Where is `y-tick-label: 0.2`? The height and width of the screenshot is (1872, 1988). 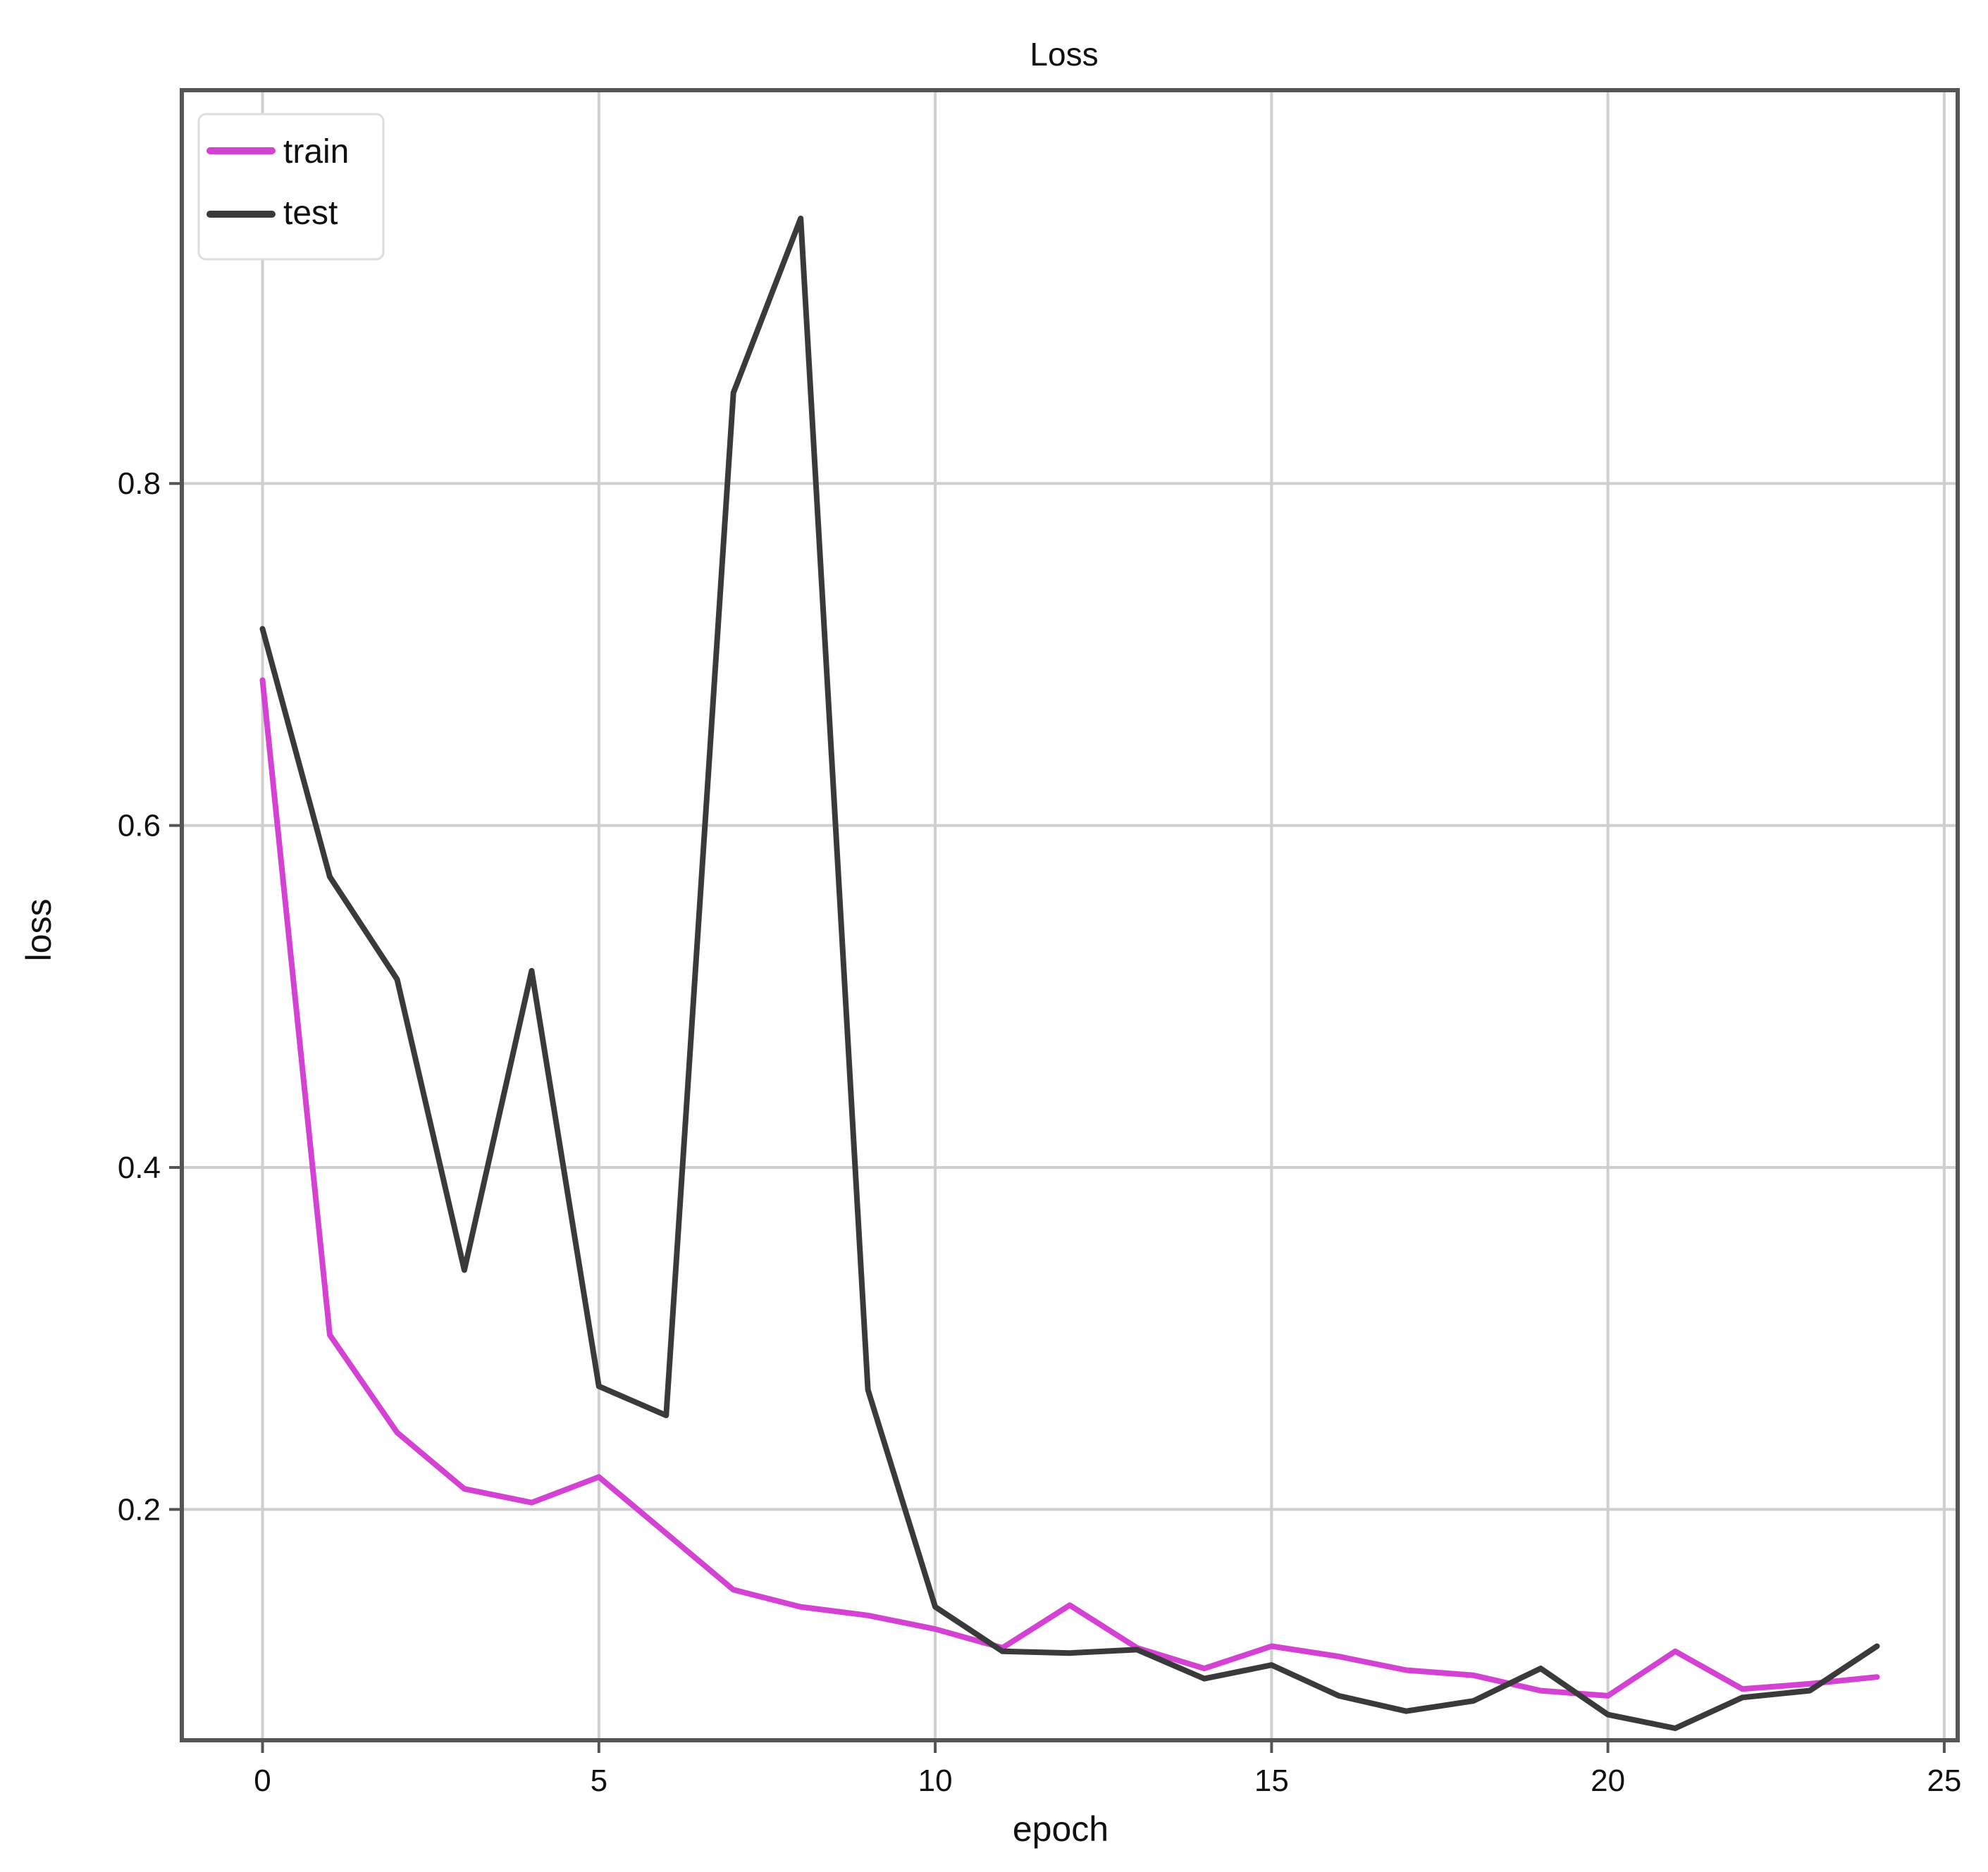 y-tick-label: 0.2 is located at coordinates (139, 1509).